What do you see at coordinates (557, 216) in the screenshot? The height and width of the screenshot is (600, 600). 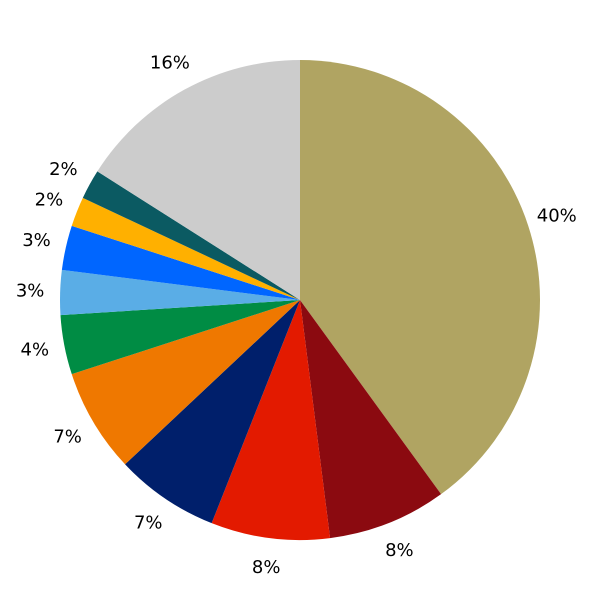 I see `slice-label: 40%` at bounding box center [557, 216].